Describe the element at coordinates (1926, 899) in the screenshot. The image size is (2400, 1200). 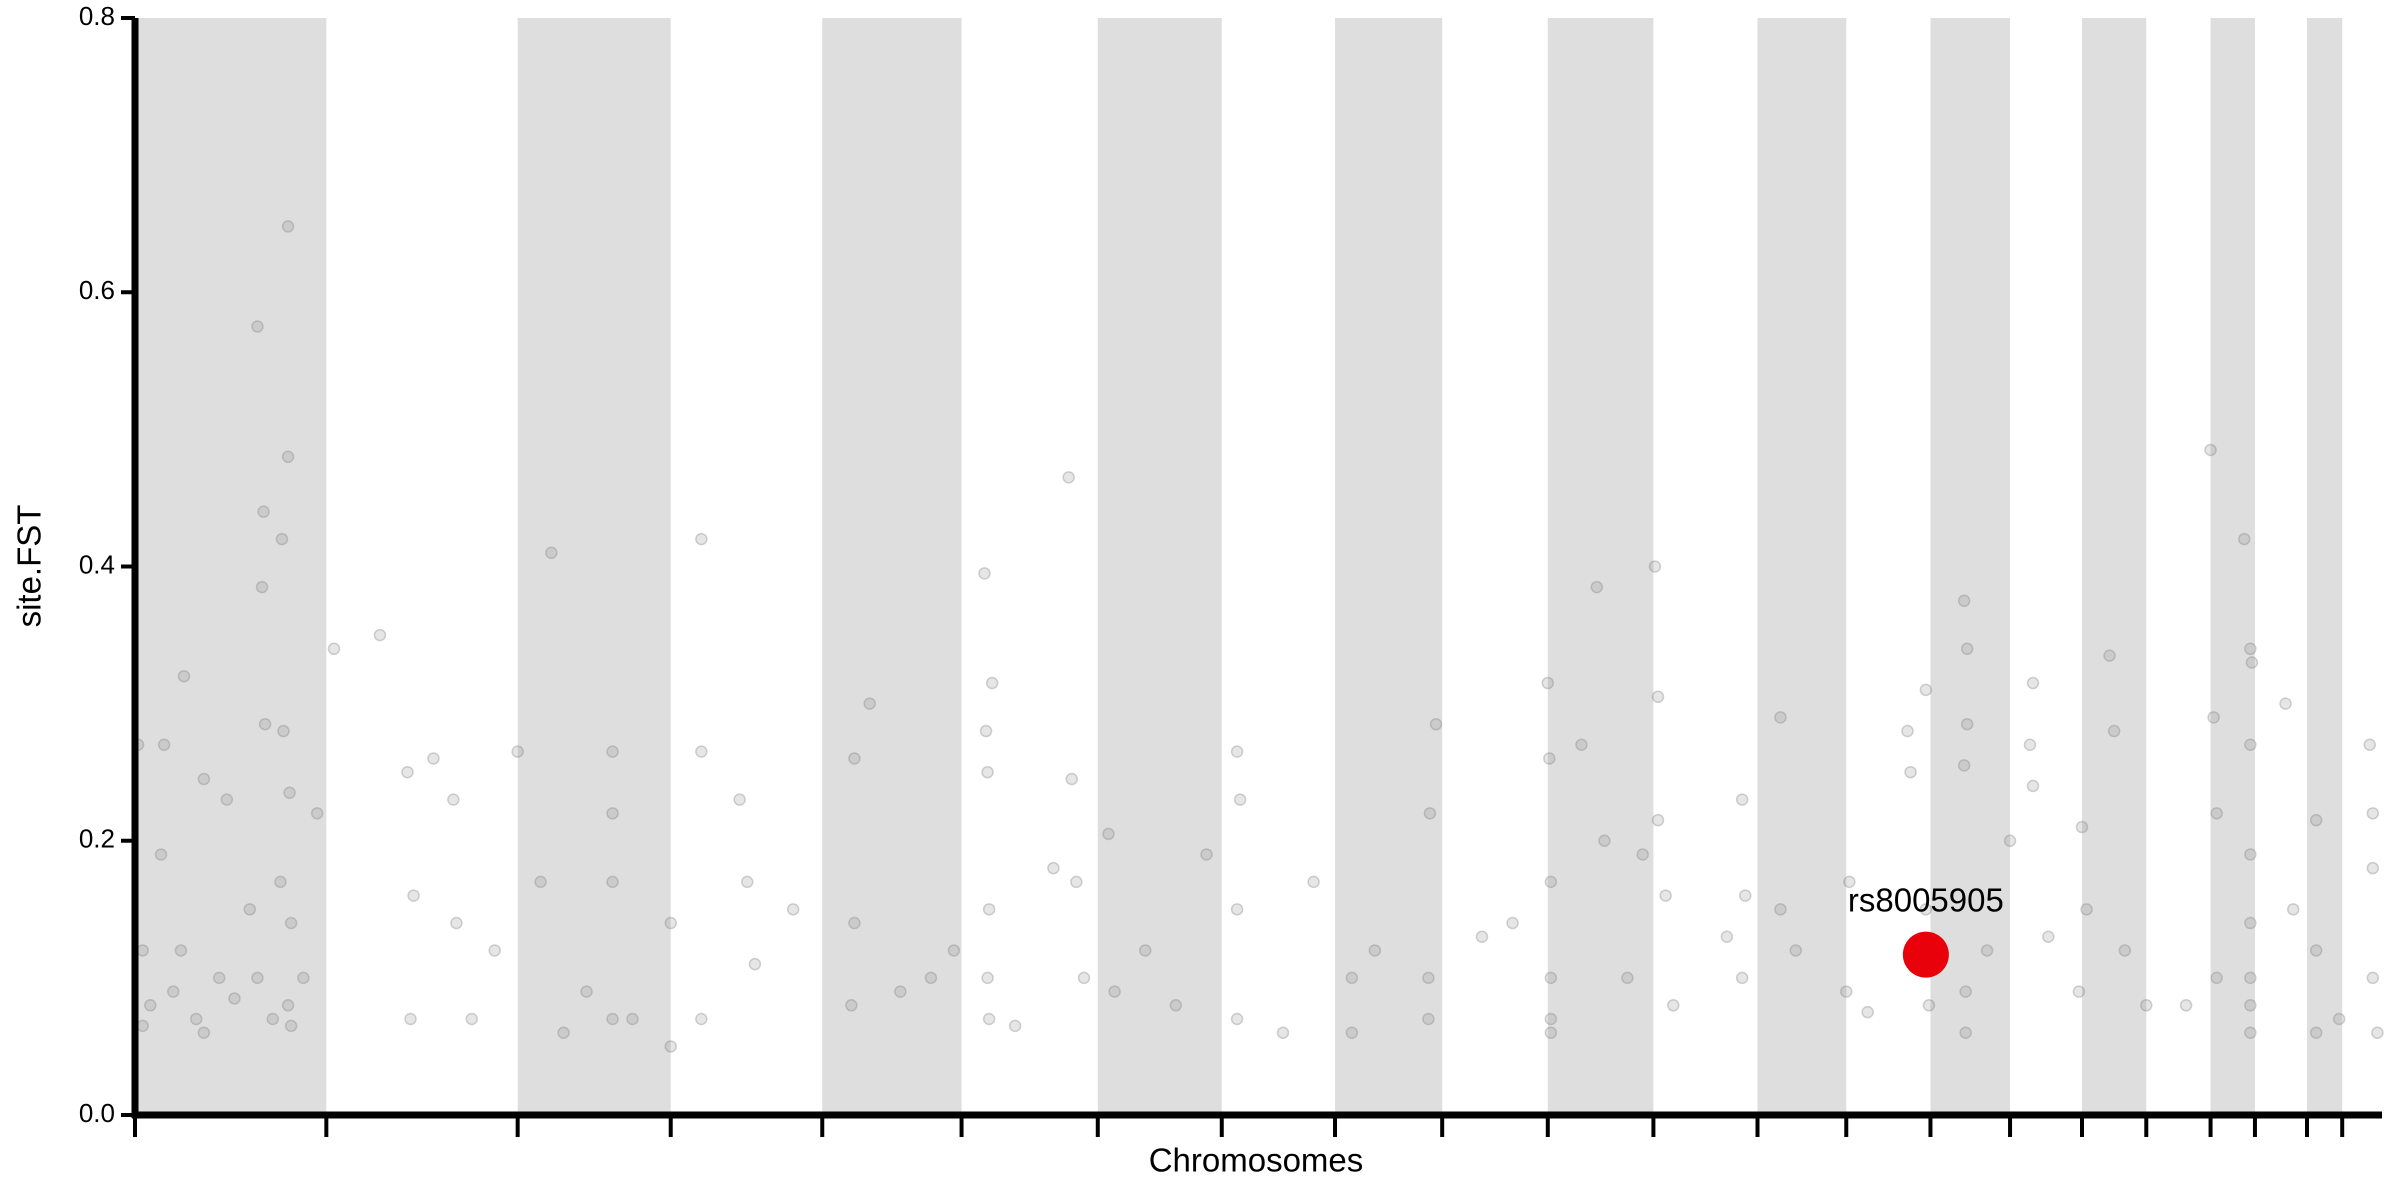
I see `highlight-label: rs8005905` at that location.